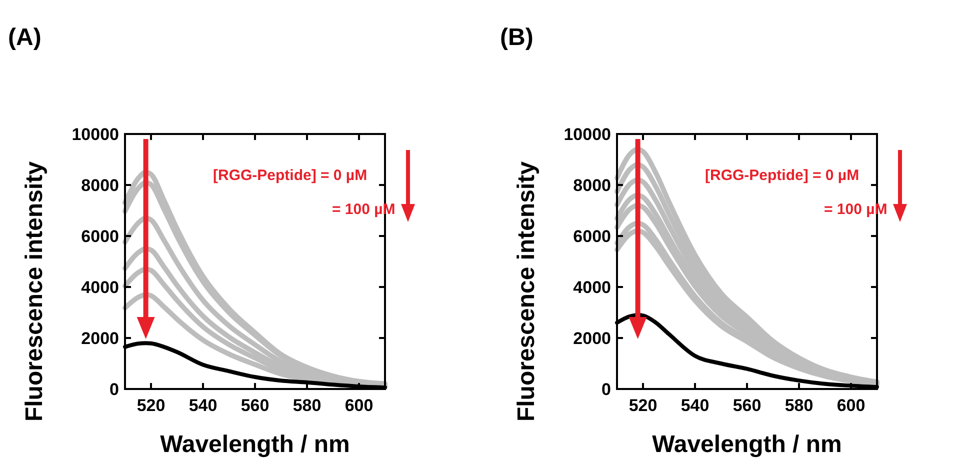 This screenshot has height=473, width=956. Describe the element at coordinates (25, 37) in the screenshot. I see `chart-title: (A)` at that location.